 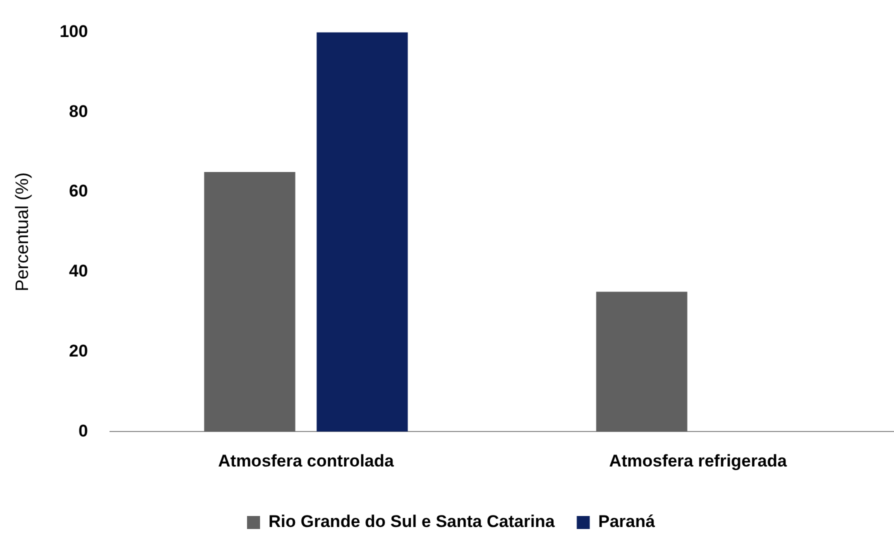 What do you see at coordinates (78, 191) in the screenshot?
I see `y-tick-label: 60` at bounding box center [78, 191].